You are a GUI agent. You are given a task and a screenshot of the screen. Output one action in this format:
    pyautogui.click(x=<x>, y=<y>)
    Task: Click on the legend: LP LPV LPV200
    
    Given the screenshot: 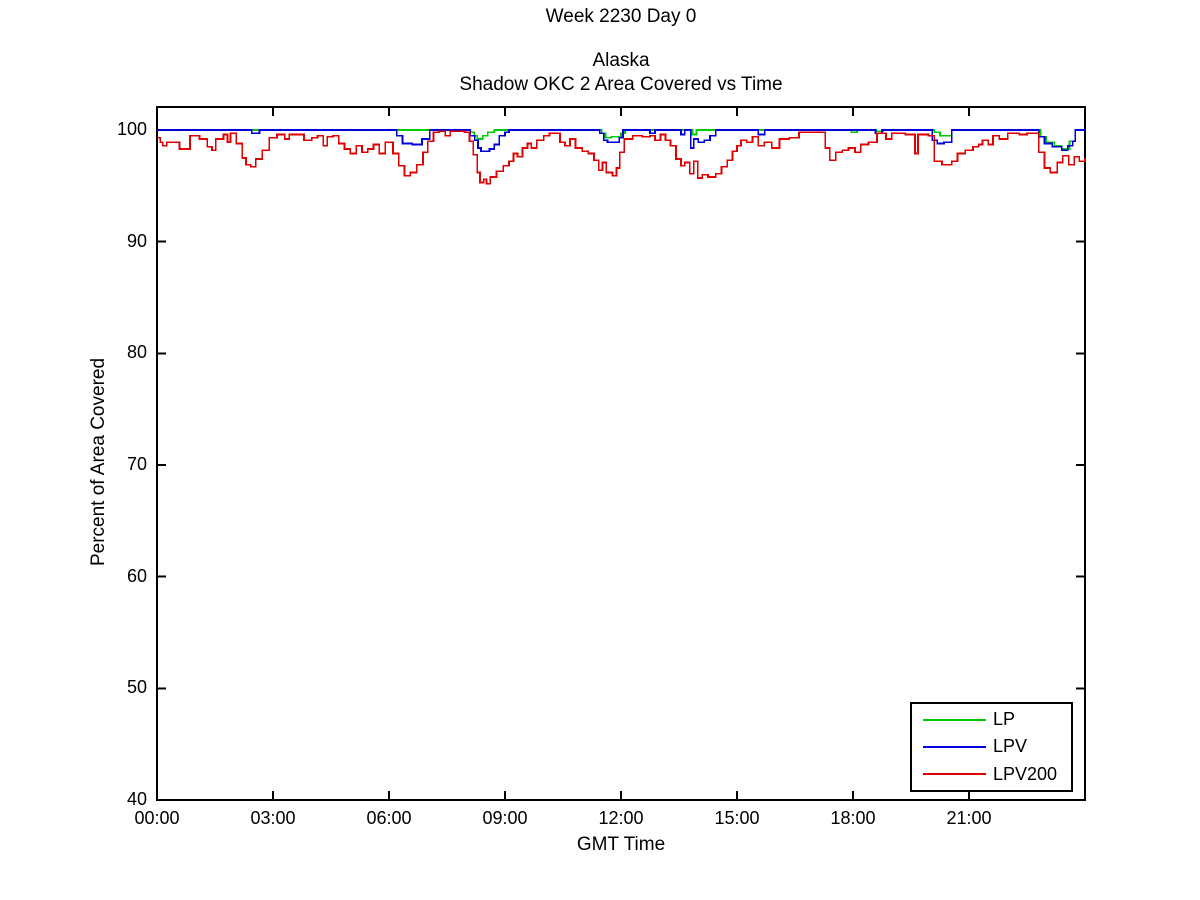 What is the action you would take?
    pyautogui.click(x=991, y=747)
    